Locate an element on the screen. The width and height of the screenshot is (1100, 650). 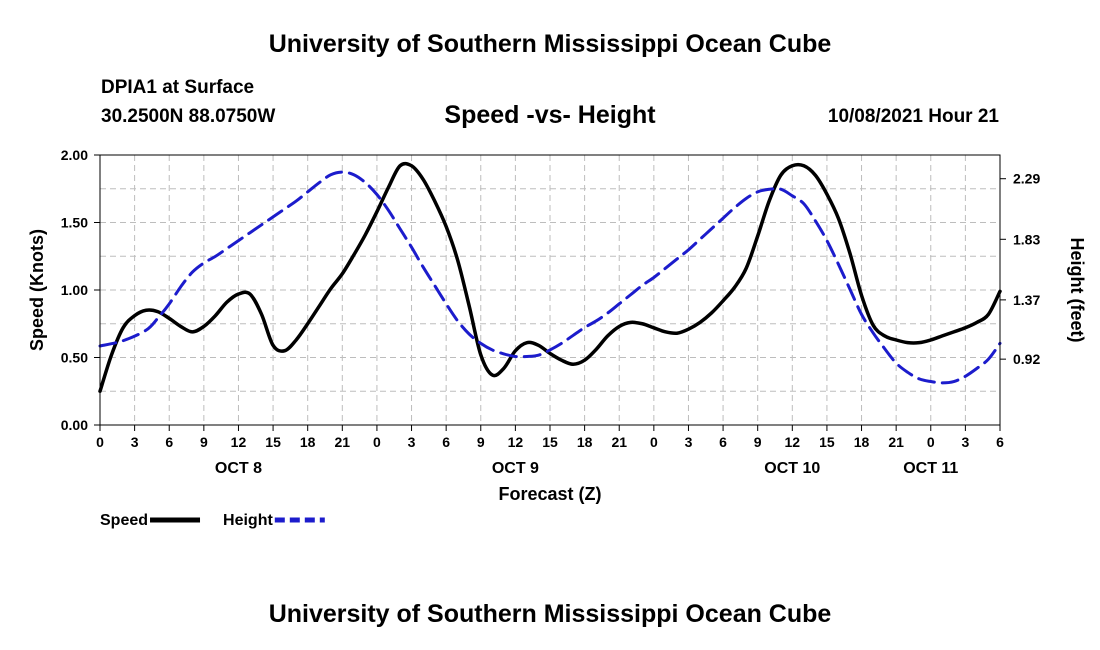
date-label: OCT 9 is located at coordinates (515, 468).